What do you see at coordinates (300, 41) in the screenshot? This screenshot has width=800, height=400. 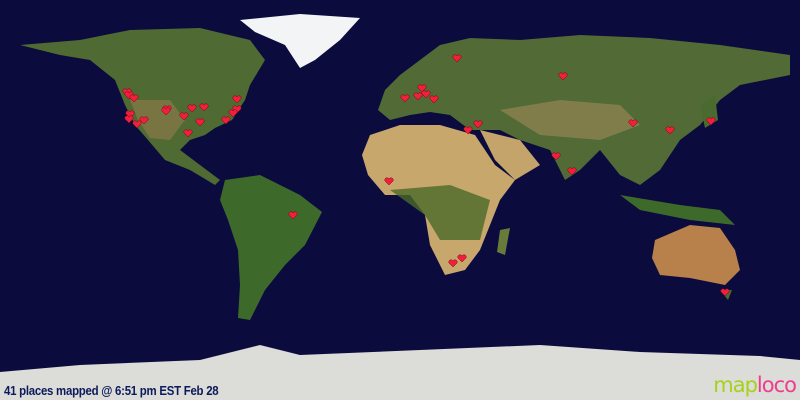 I see `greenland` at bounding box center [300, 41].